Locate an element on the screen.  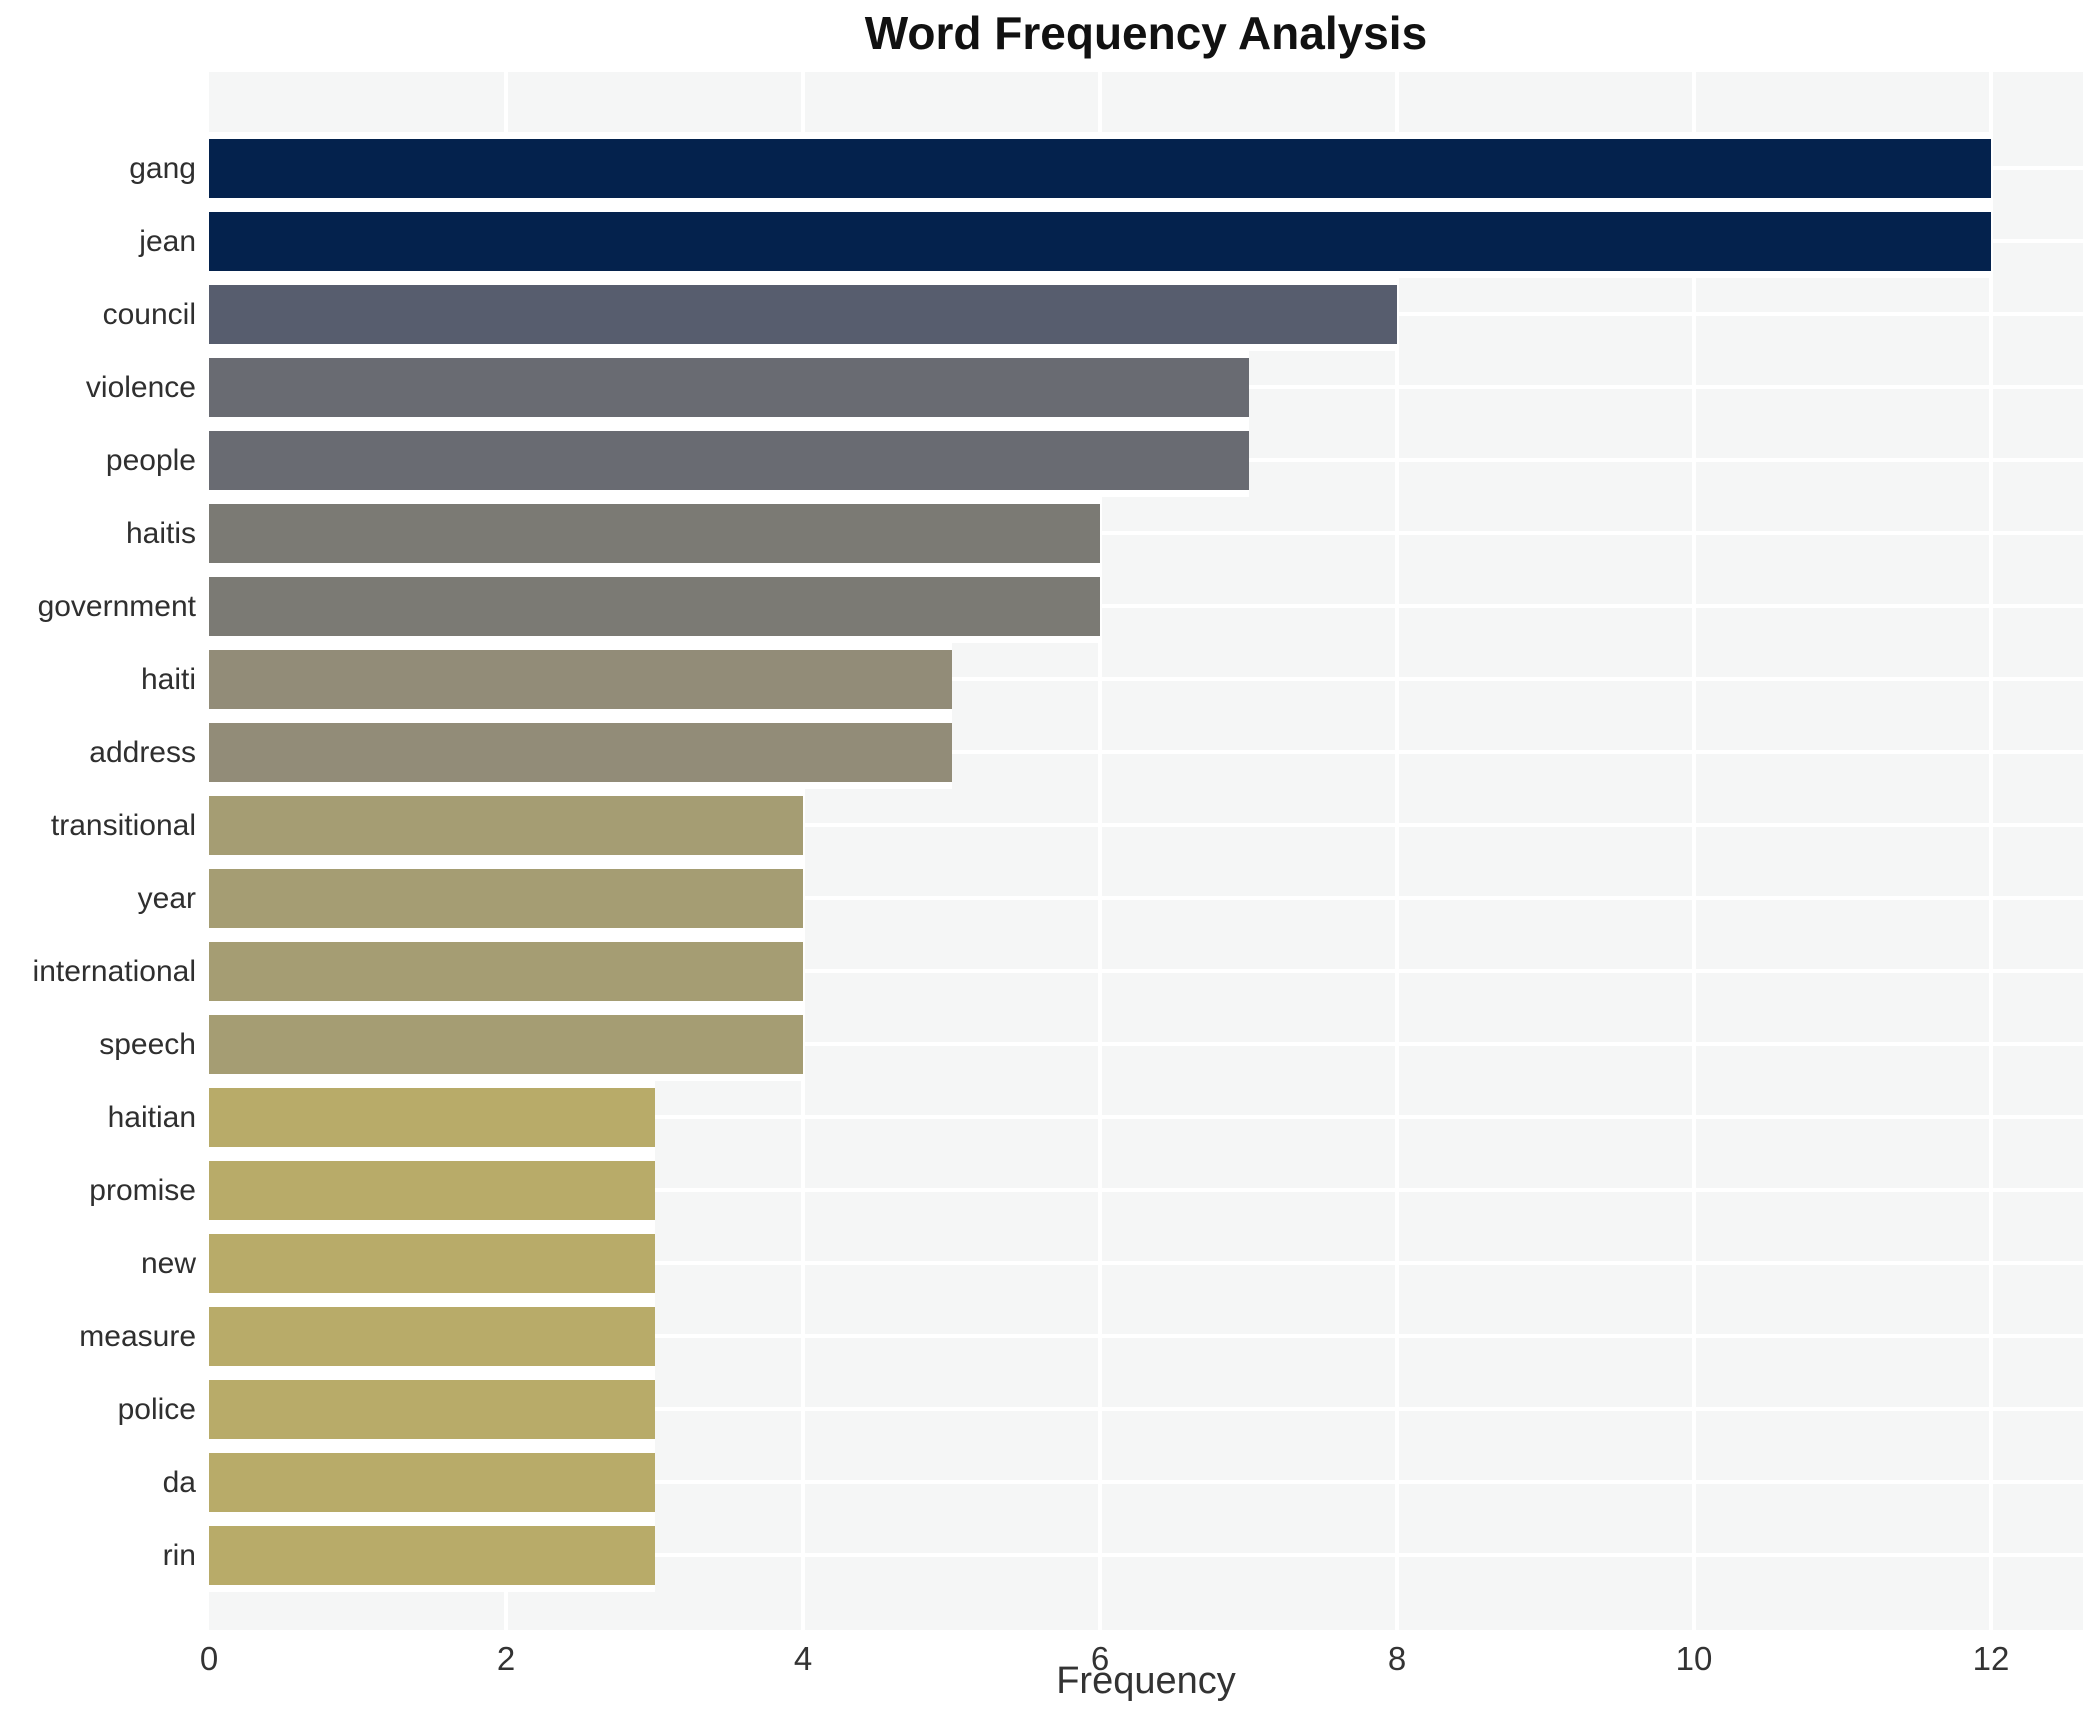
bar-council is located at coordinates (803, 314).